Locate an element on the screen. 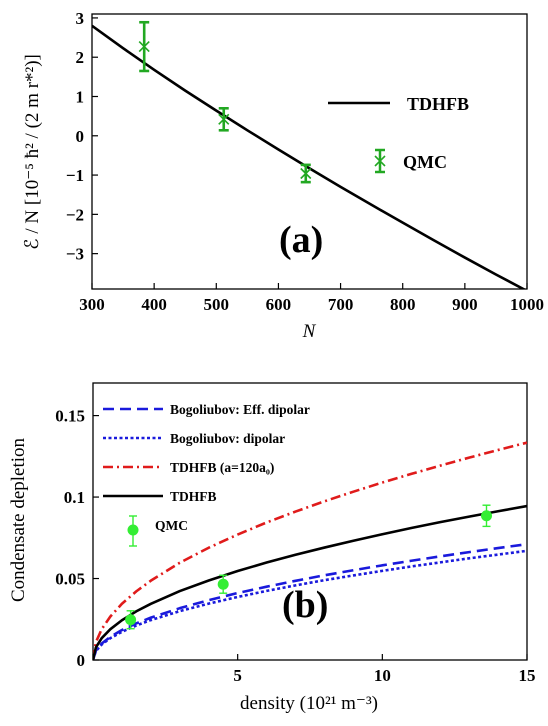 This screenshot has height=726, width=548. y-tick-label: 0.1 is located at coordinates (74, 497).